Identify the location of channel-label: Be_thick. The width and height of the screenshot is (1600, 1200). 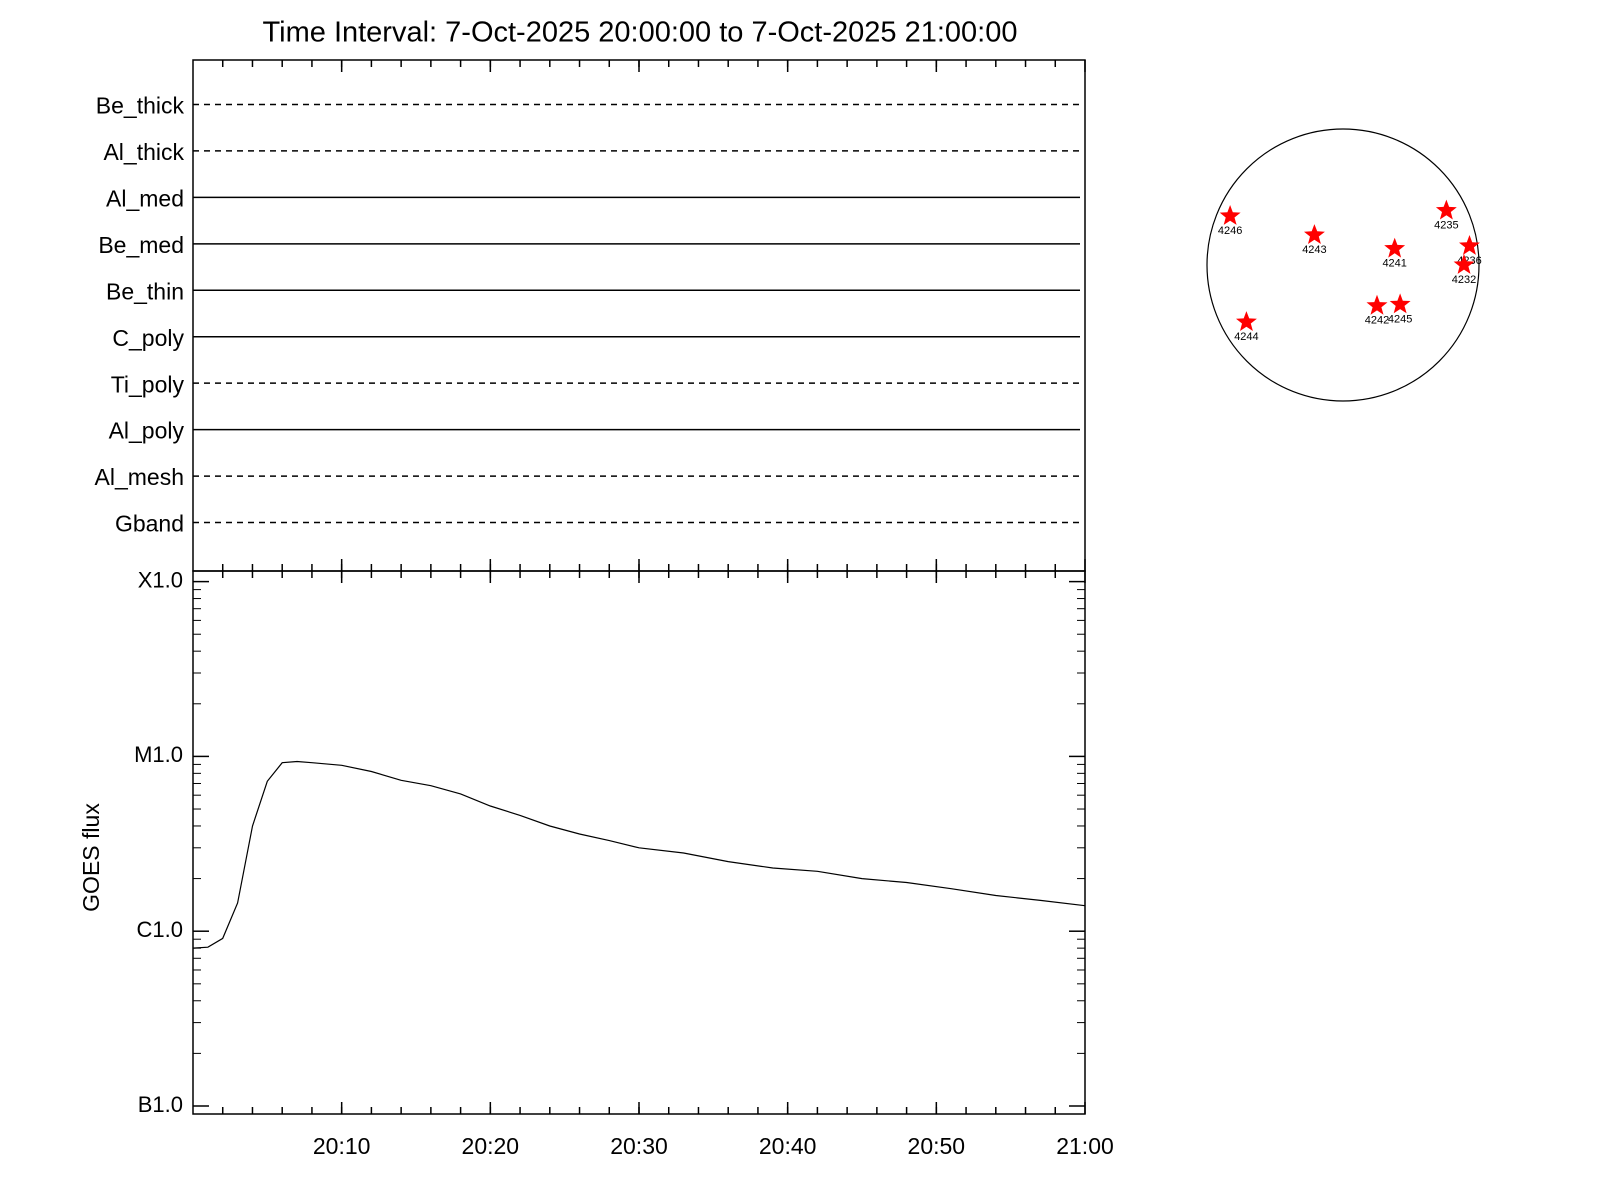
(140, 106).